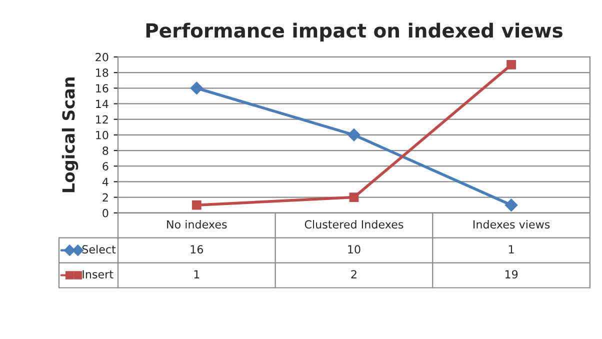  What do you see at coordinates (511, 274) in the screenshot?
I see `data-label: 19` at bounding box center [511, 274].